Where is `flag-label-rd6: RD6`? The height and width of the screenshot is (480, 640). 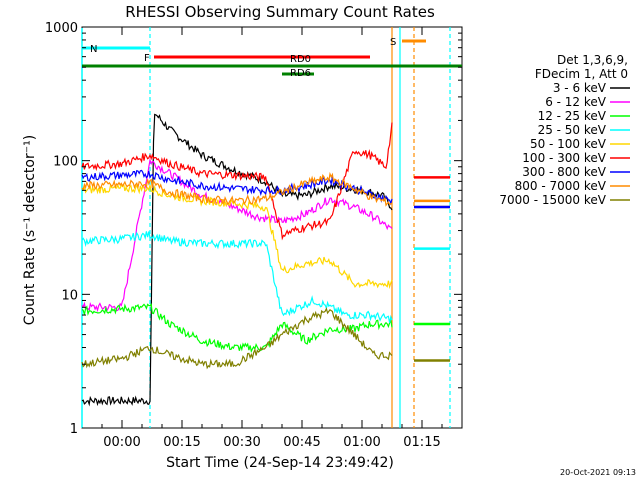
flag-label-rd6: RD6 is located at coordinates (300, 73).